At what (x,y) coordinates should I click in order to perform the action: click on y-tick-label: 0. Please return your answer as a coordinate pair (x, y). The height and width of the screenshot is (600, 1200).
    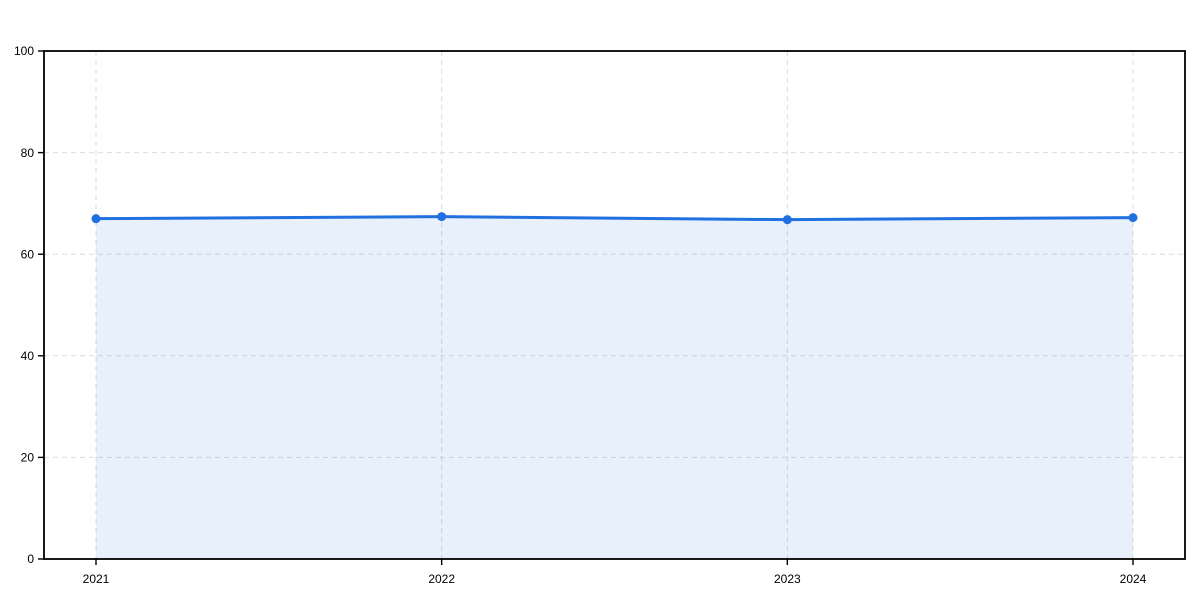
    Looking at the image, I should click on (30, 559).